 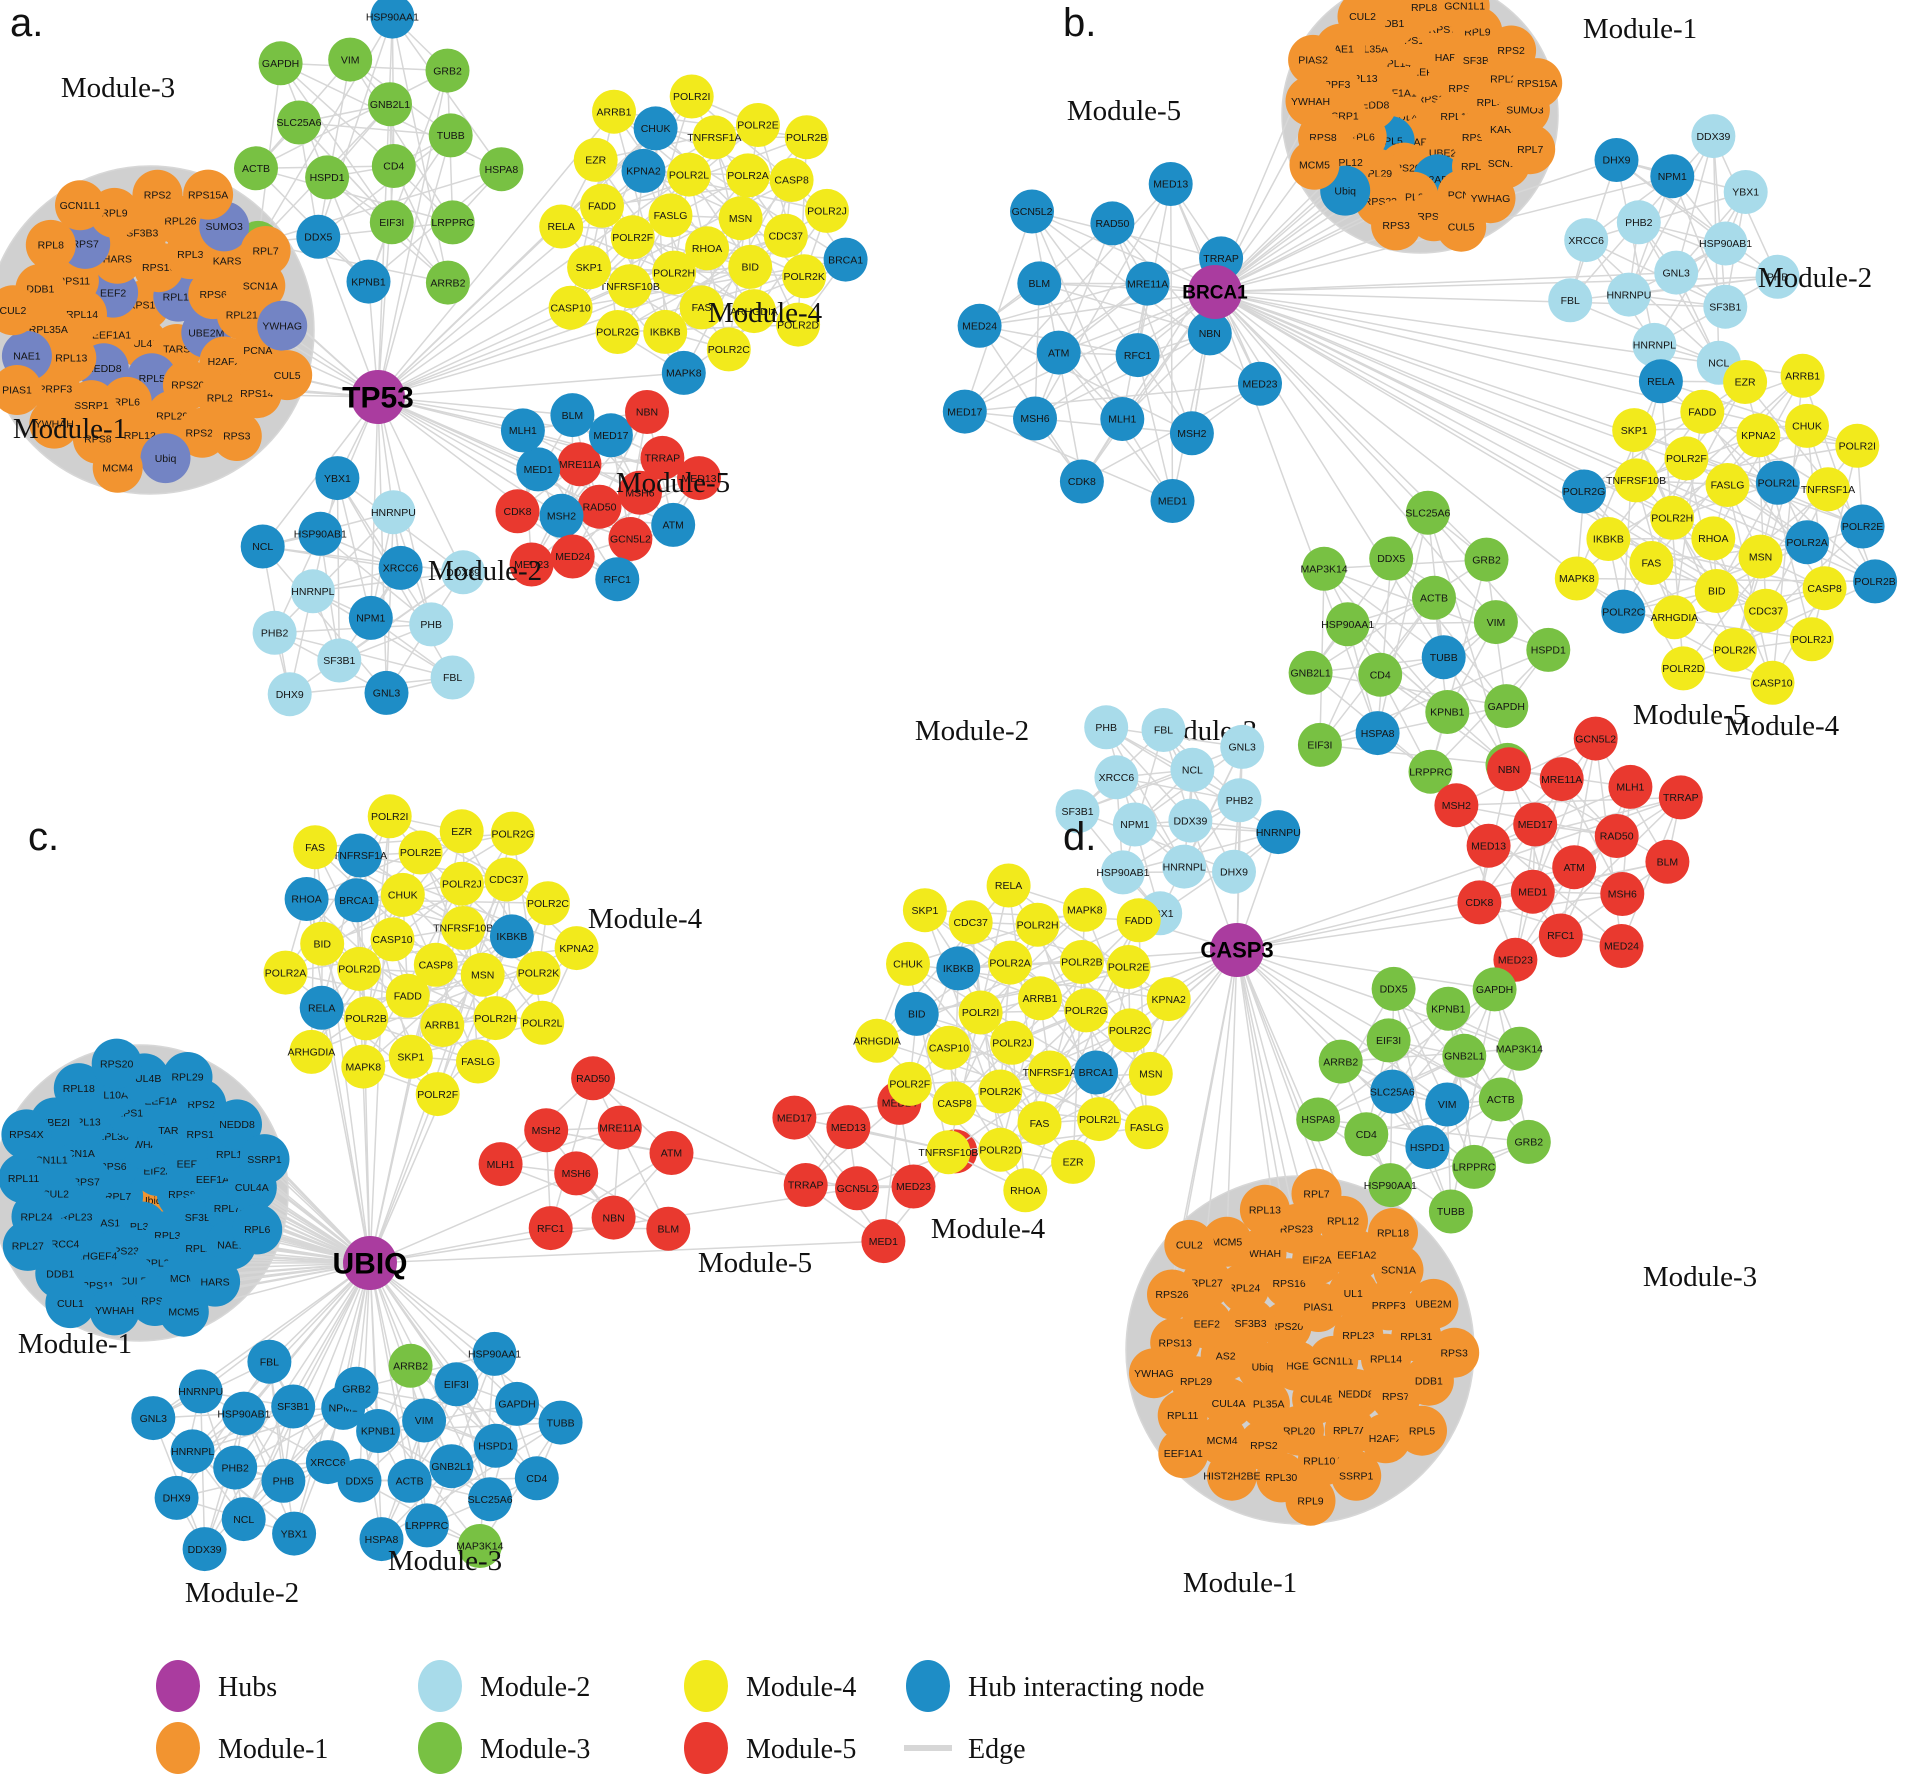 I want to click on node-HSPA8: HSPA8, so click(x=381, y=1539).